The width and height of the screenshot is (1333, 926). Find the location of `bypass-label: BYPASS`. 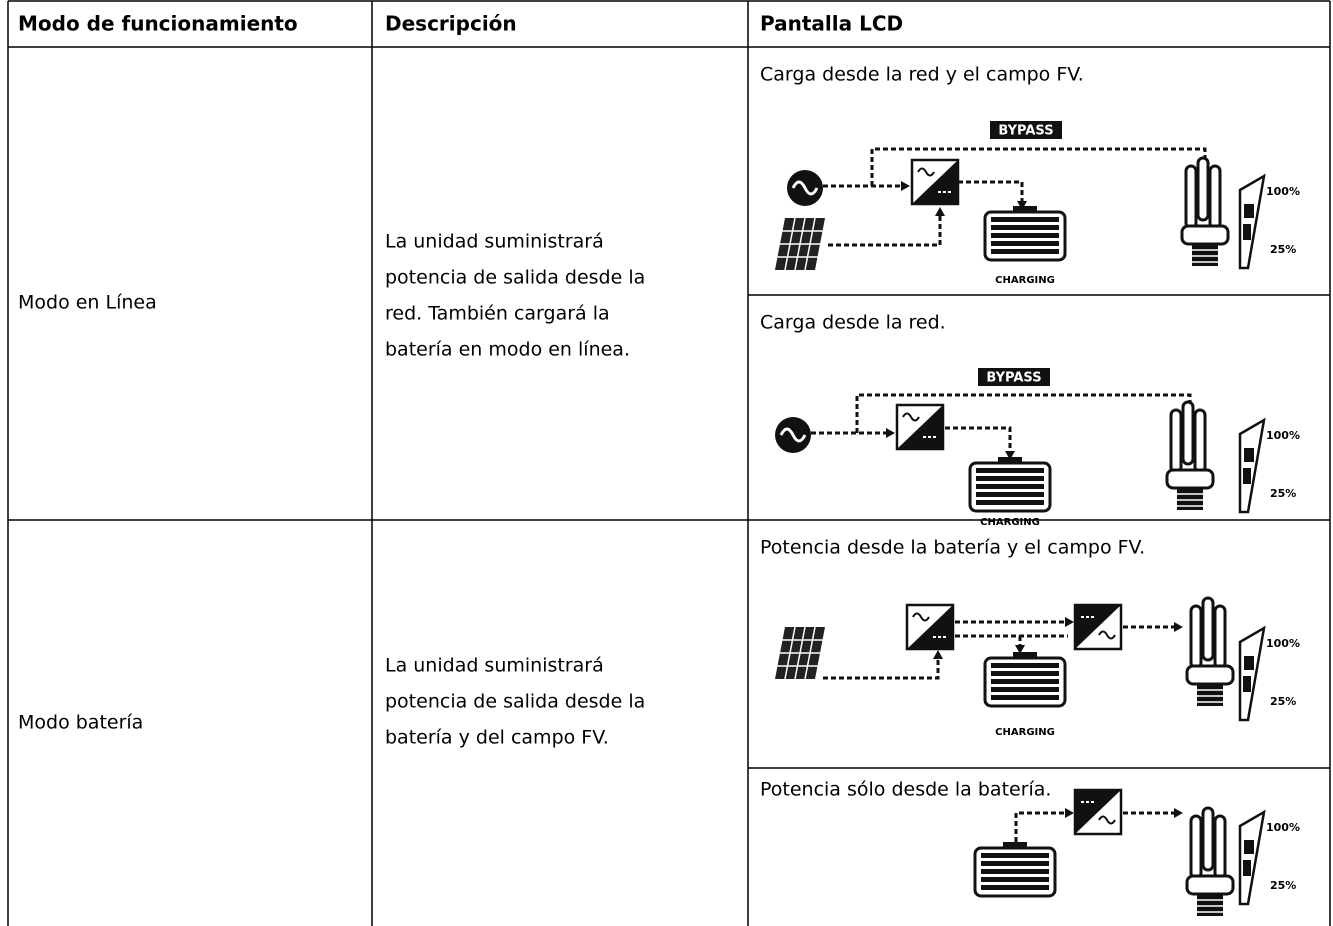

bypass-label: BYPASS is located at coordinates (1025, 131).